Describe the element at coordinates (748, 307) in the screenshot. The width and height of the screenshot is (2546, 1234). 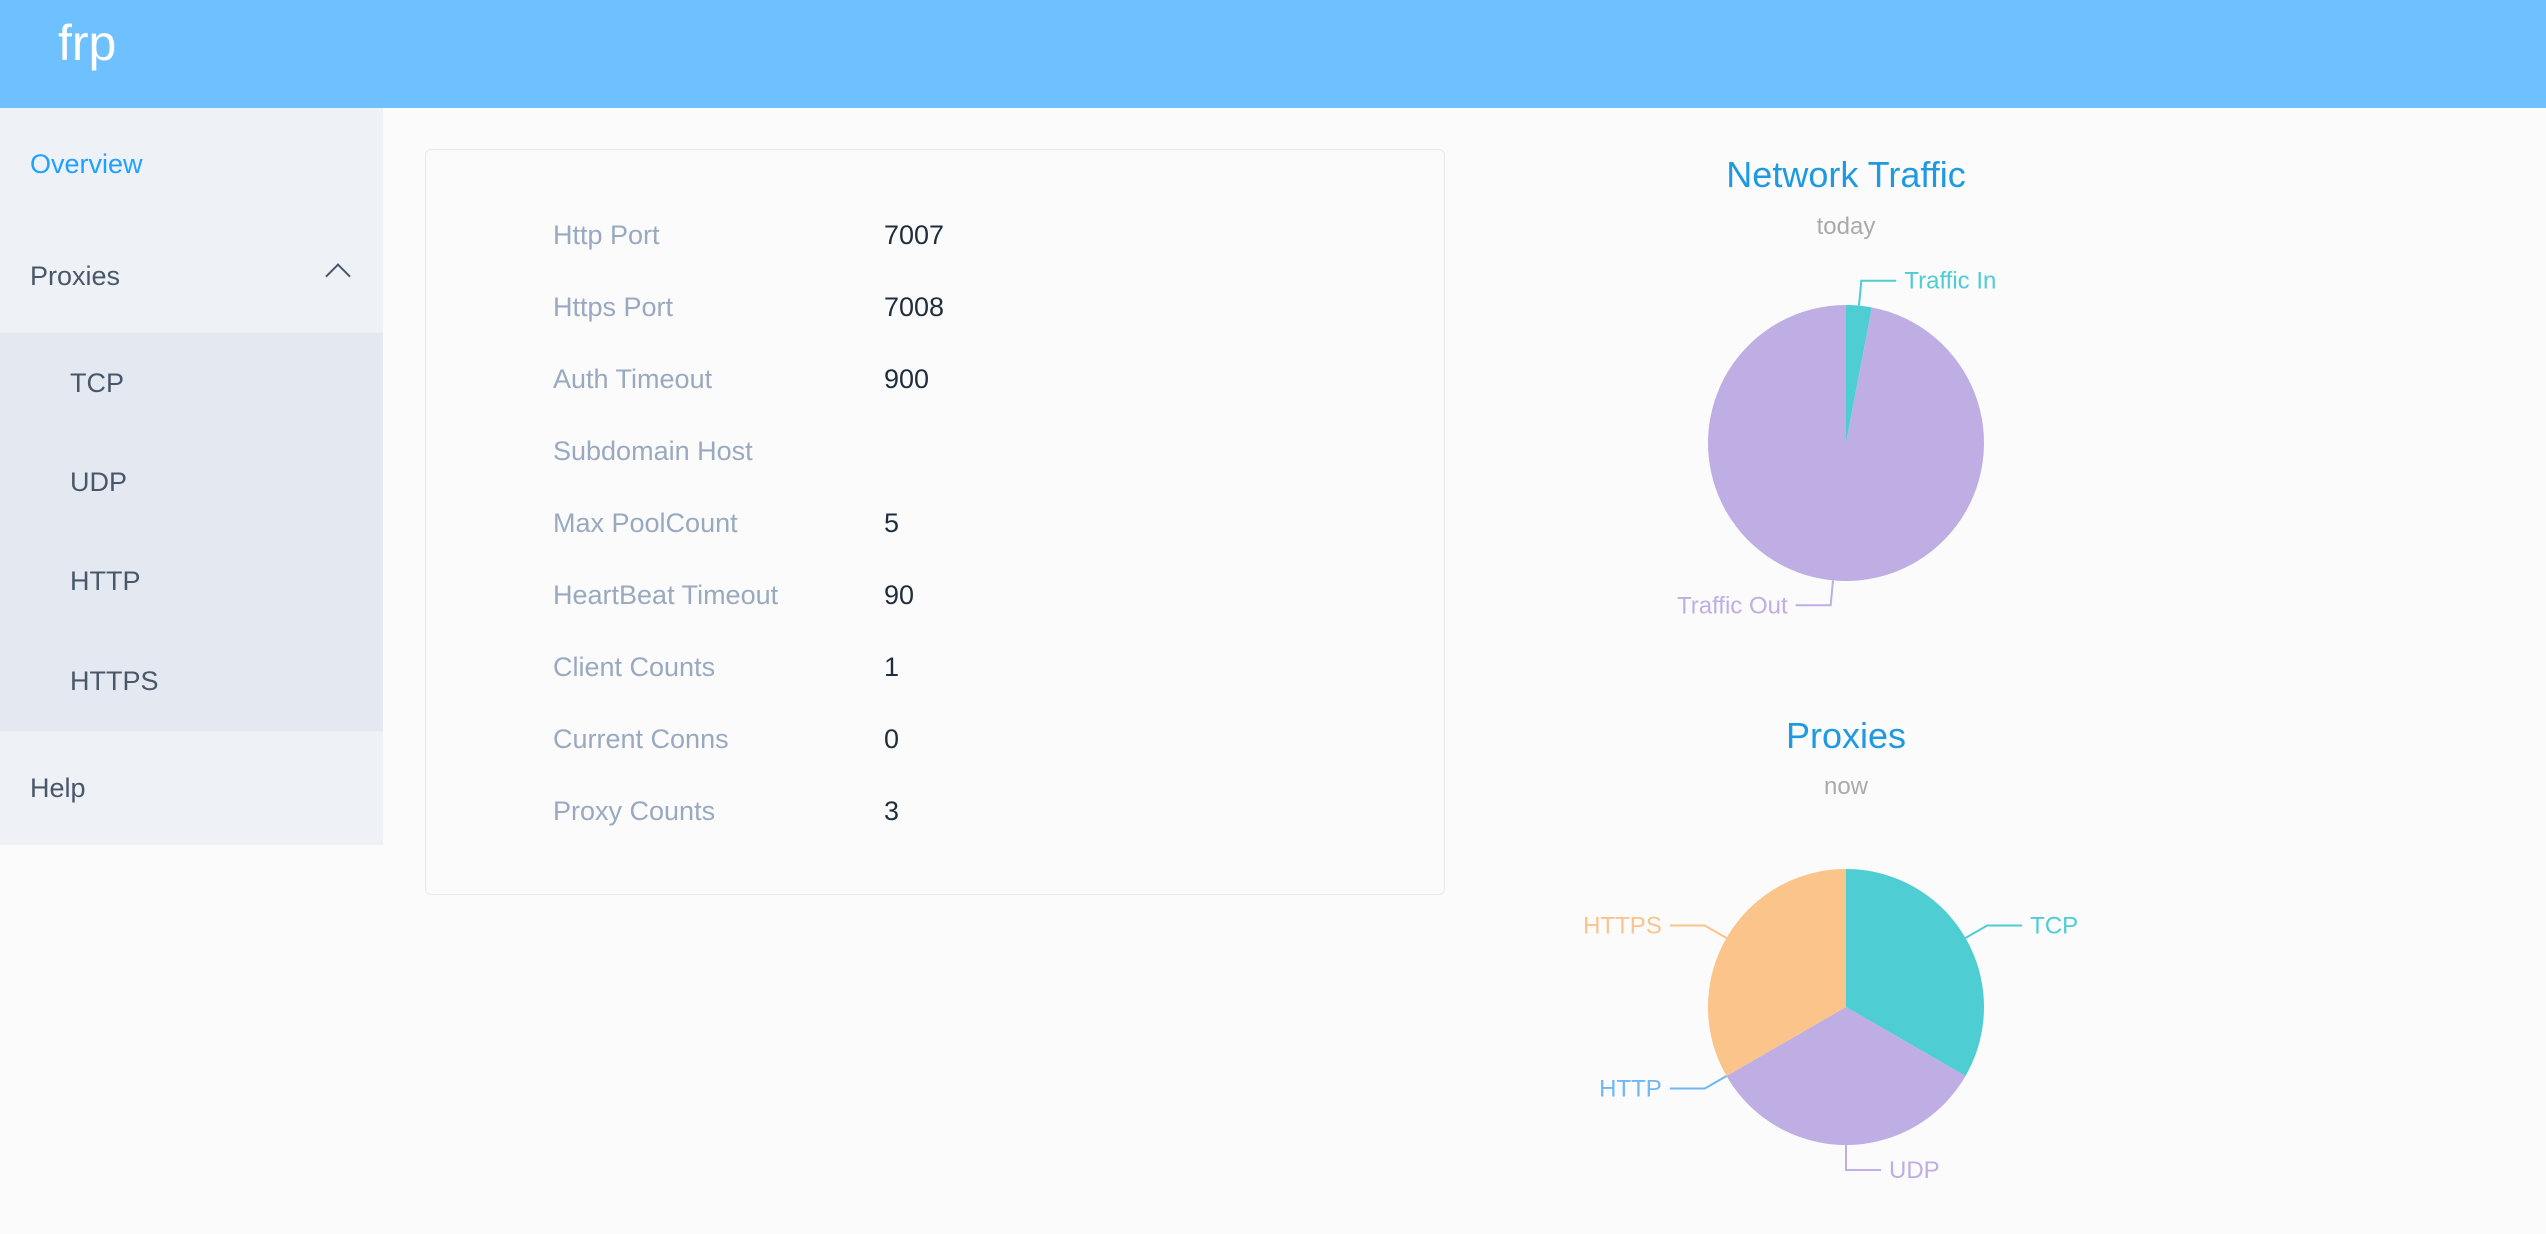
I see `info-row: Https Port 7008` at that location.